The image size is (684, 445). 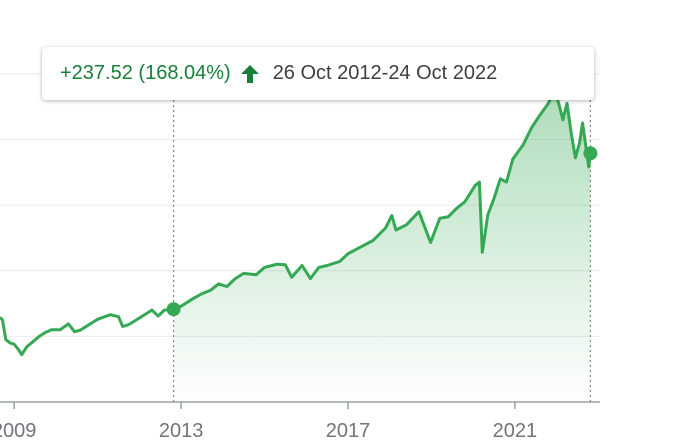 I want to click on up-arrow-icon, so click(x=249, y=73).